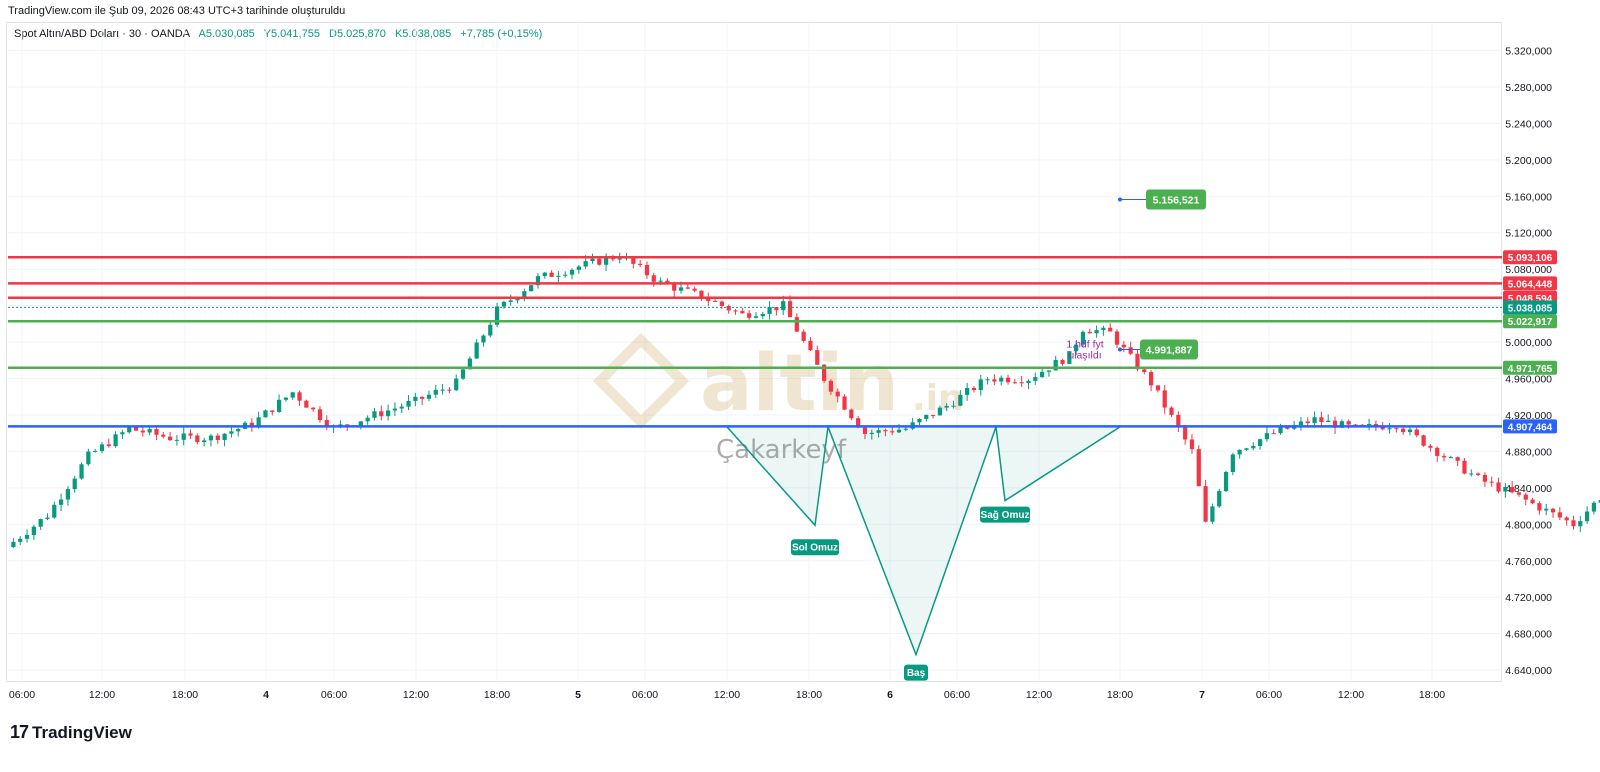  I want to click on target-dot, so click(1120, 199).